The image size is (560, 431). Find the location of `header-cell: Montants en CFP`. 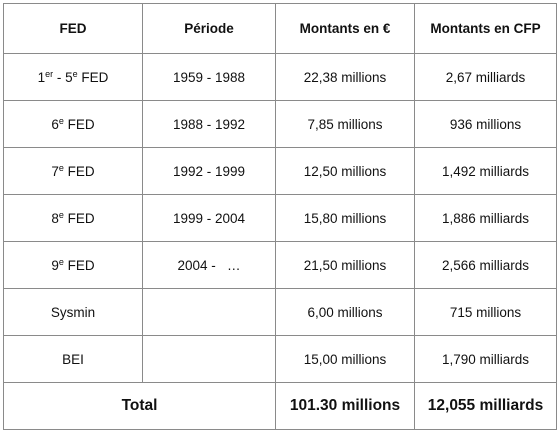

header-cell: Montants en CFP is located at coordinates (485, 28).